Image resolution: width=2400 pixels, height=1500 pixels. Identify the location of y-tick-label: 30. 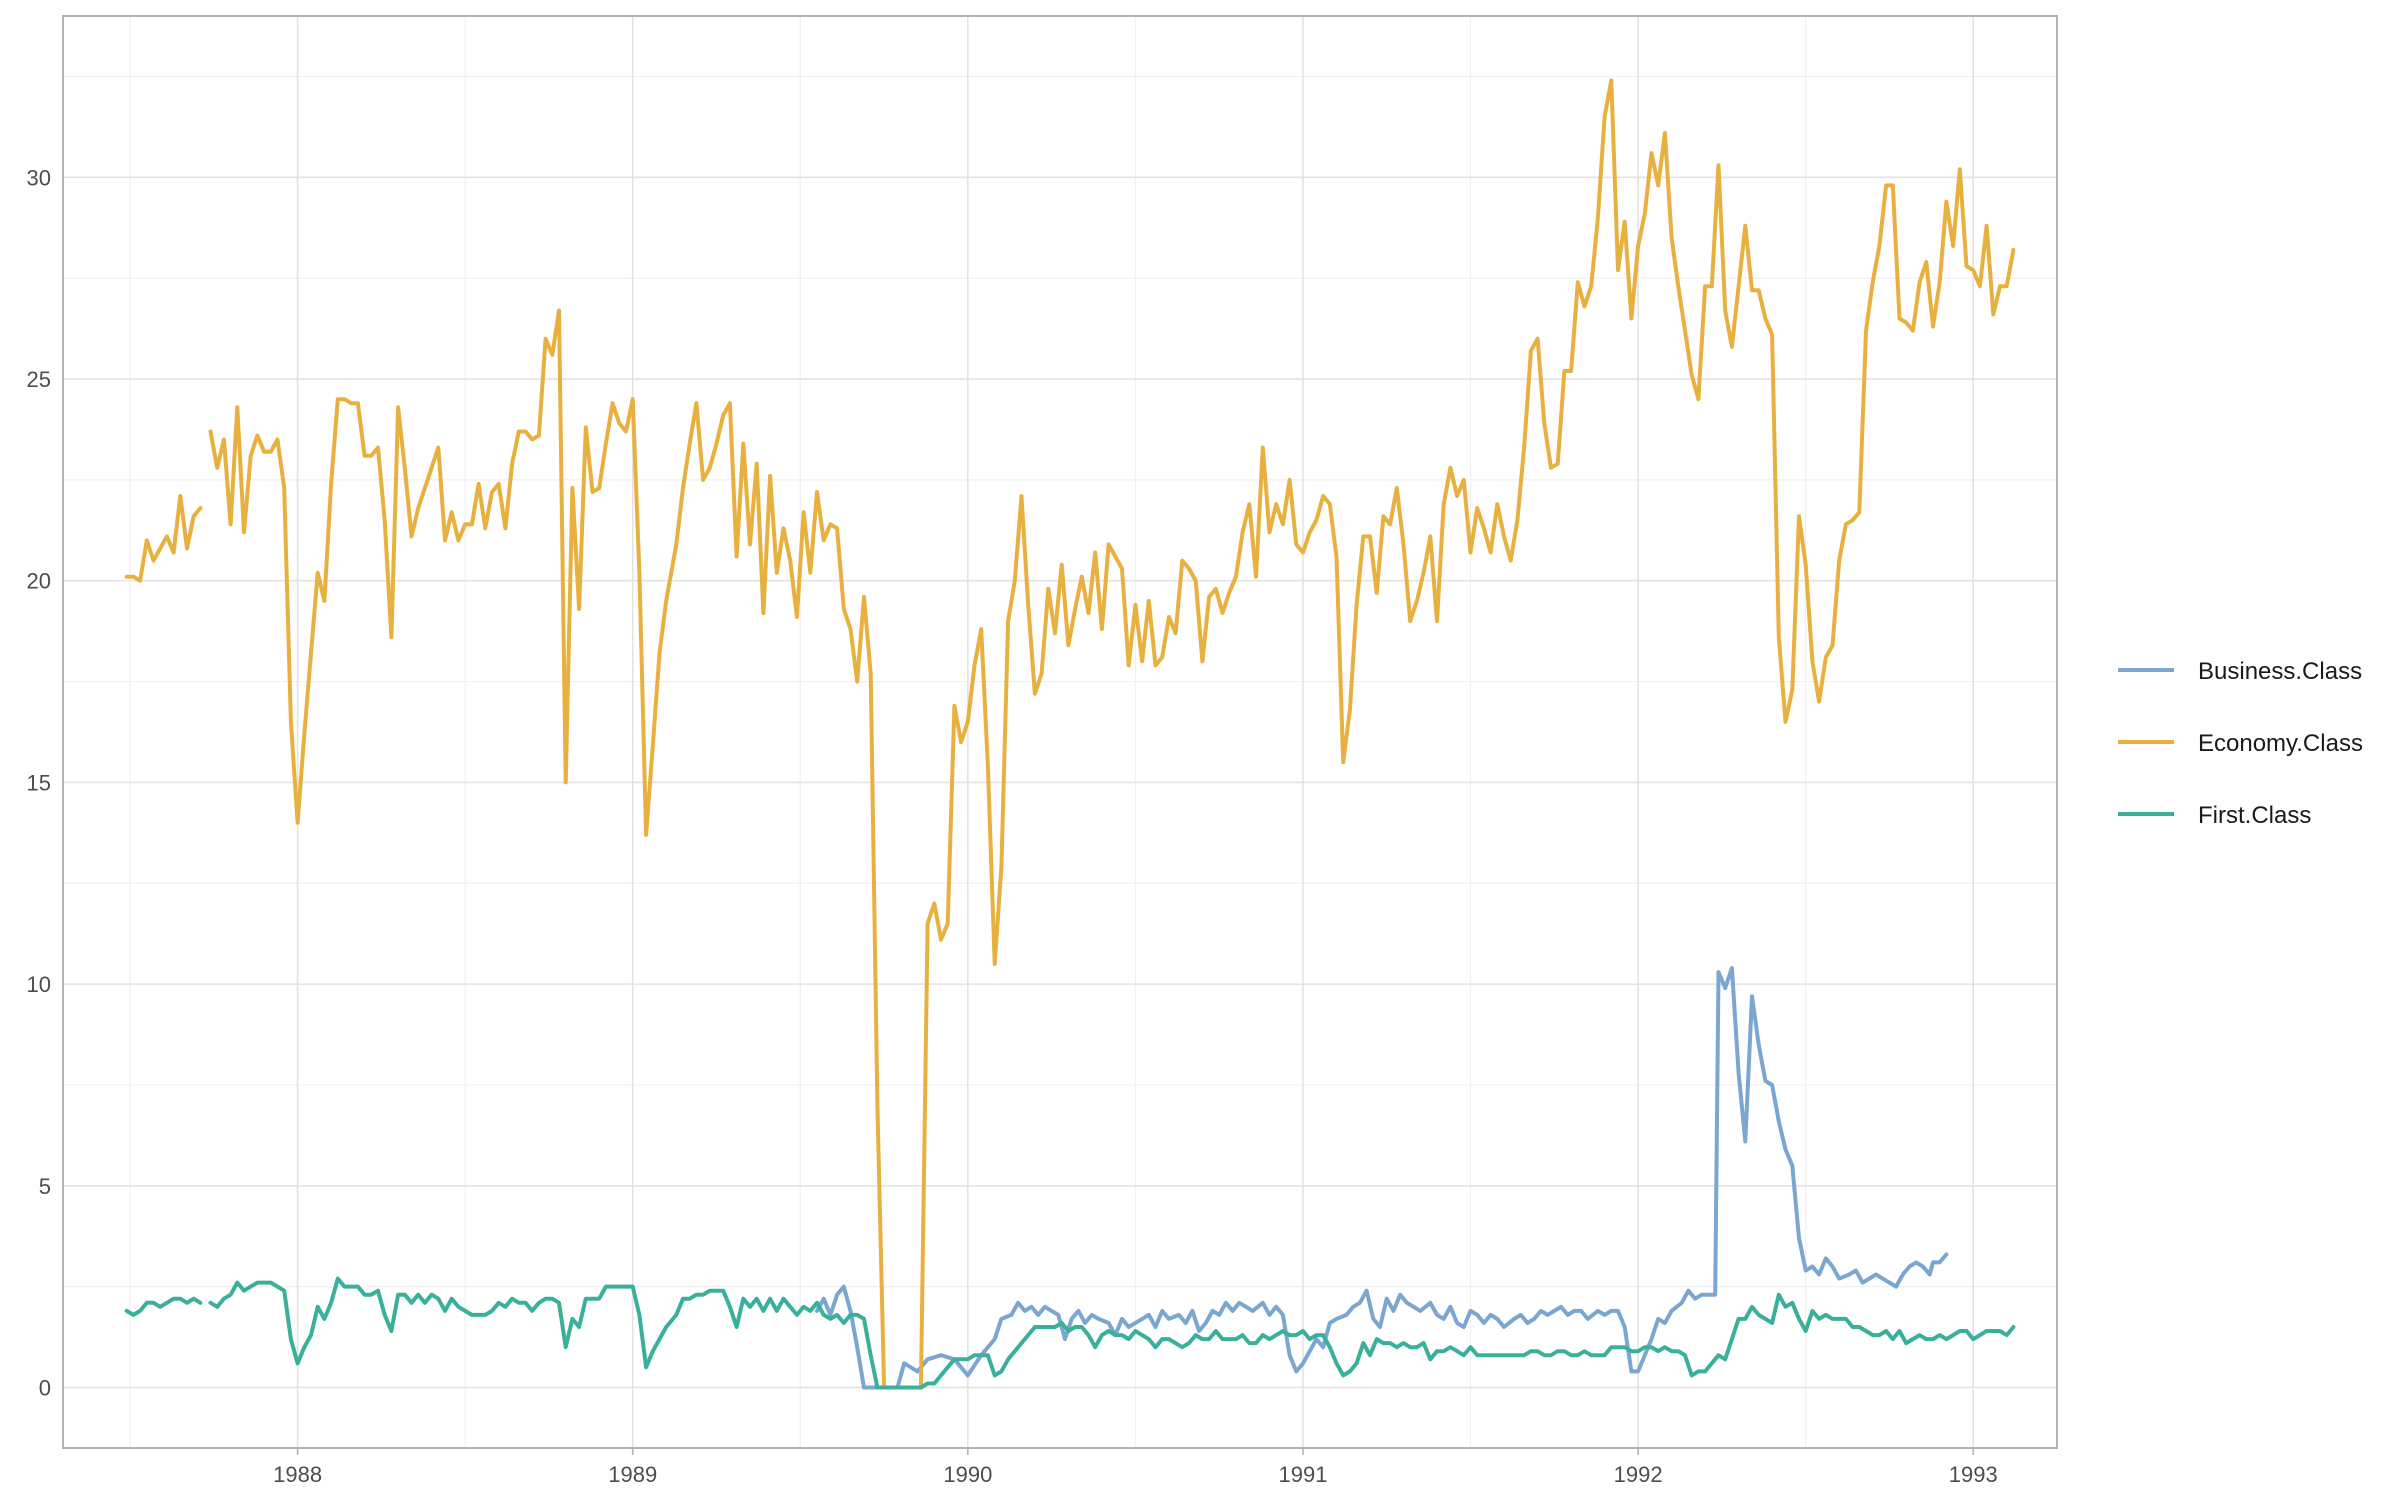
(39, 177).